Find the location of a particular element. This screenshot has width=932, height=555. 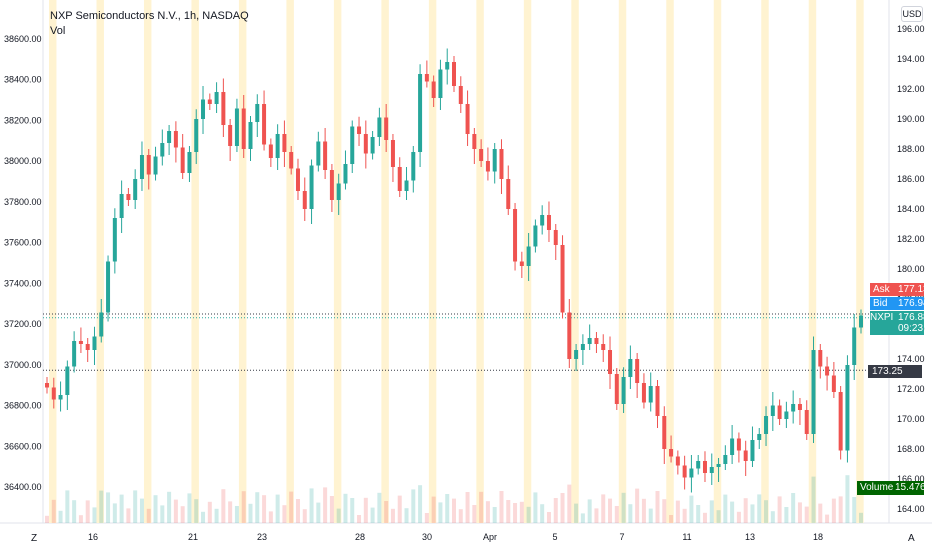

last-price-tag: NXPI 176.88 09:23 is located at coordinates (899, 323).